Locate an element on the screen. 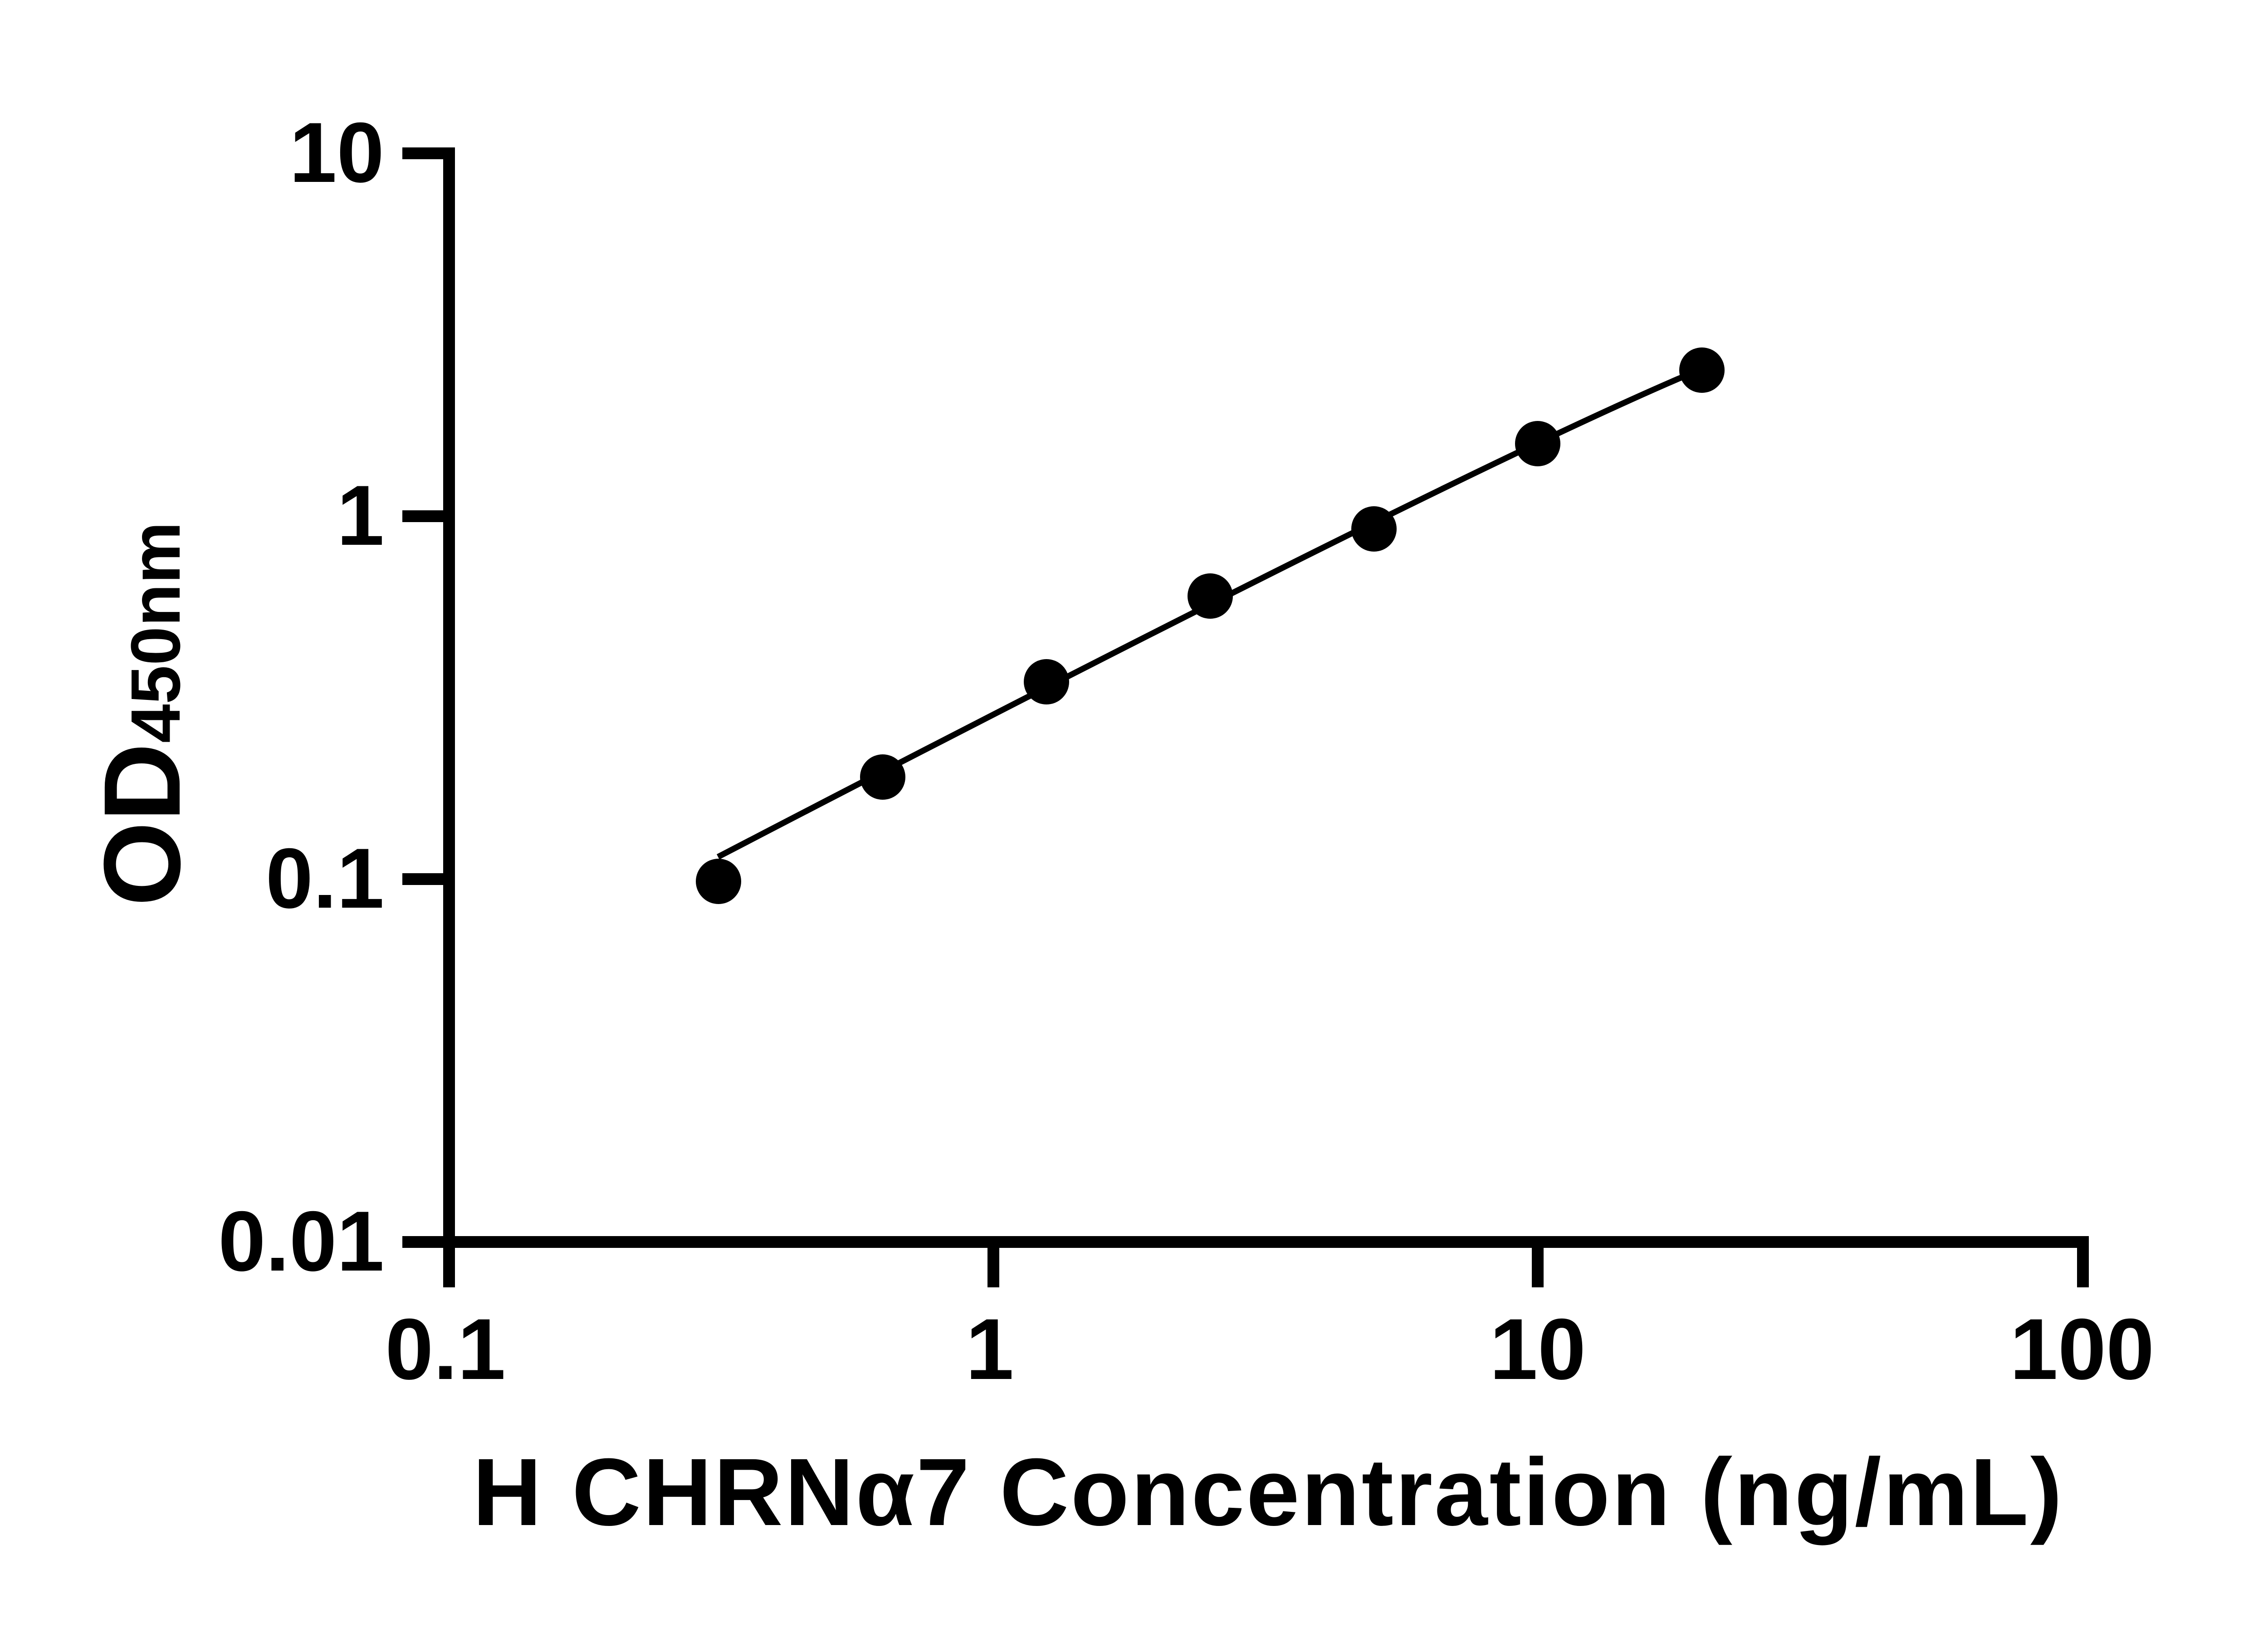  svg-text: H CHRNα7 Concentration (ng/mL) is located at coordinates (1269, 1491).